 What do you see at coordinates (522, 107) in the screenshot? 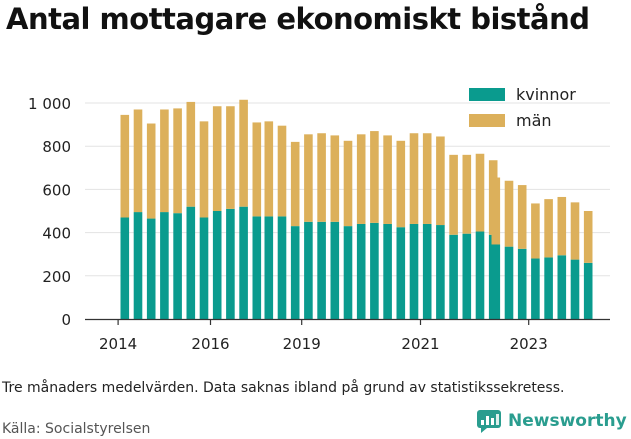
I see `legend: kvinnor män` at bounding box center [522, 107].